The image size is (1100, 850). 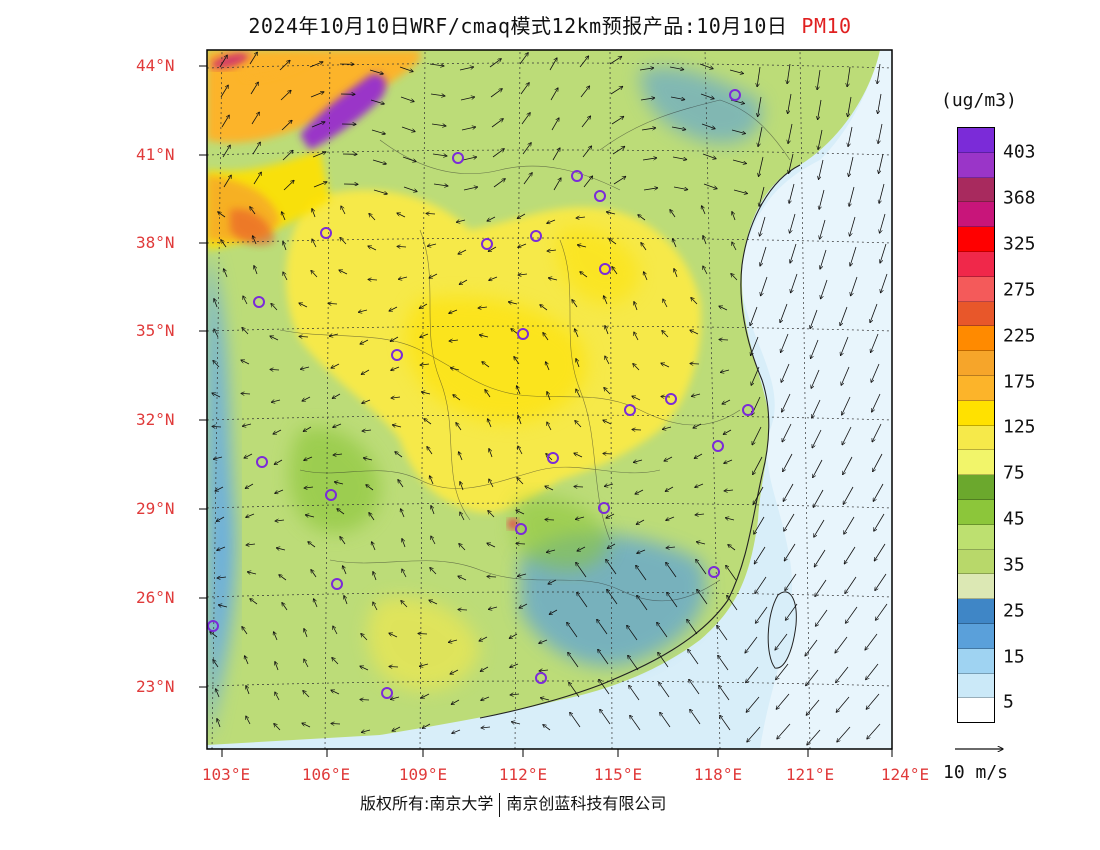 I want to click on lon-label-118e: 118°E, so click(x=718, y=774).